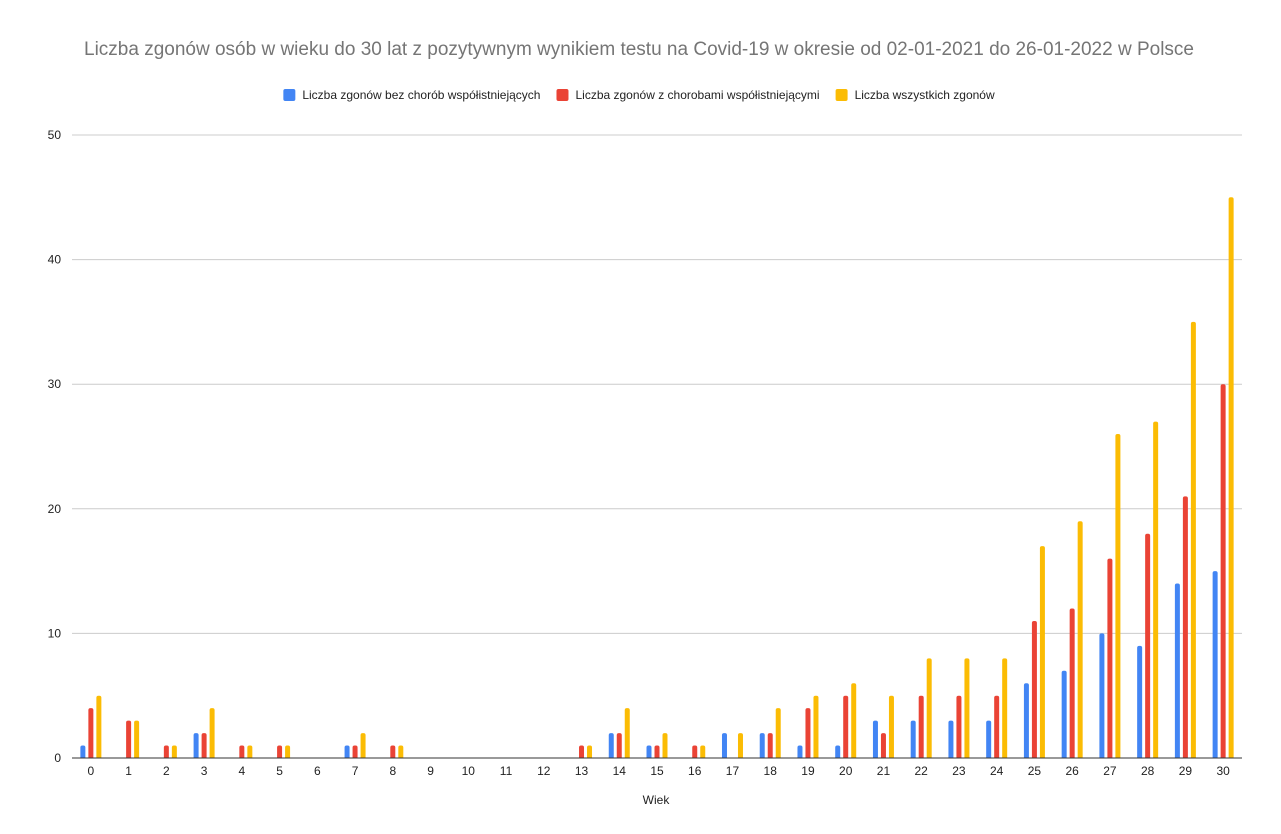  Describe the element at coordinates (657, 800) in the screenshot. I see `x-axis-title: Wiek` at that location.